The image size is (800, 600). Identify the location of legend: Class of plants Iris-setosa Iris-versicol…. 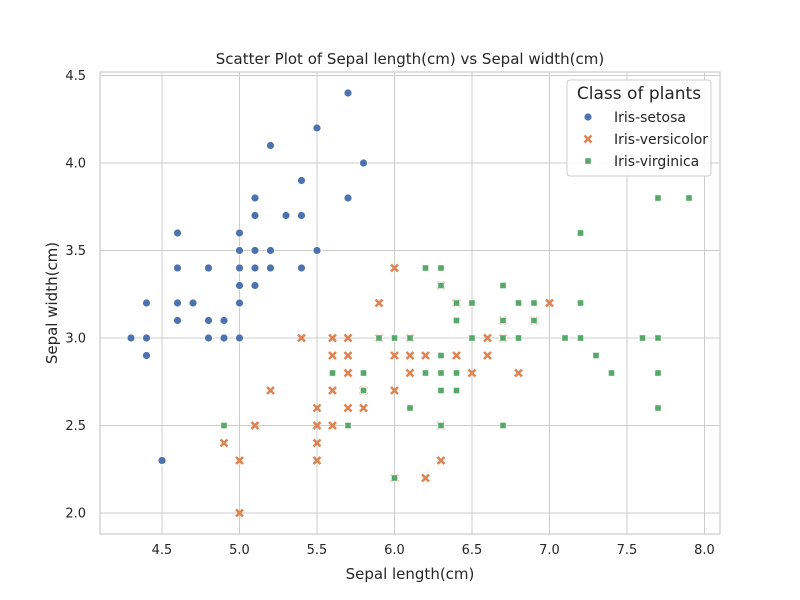
(639, 128).